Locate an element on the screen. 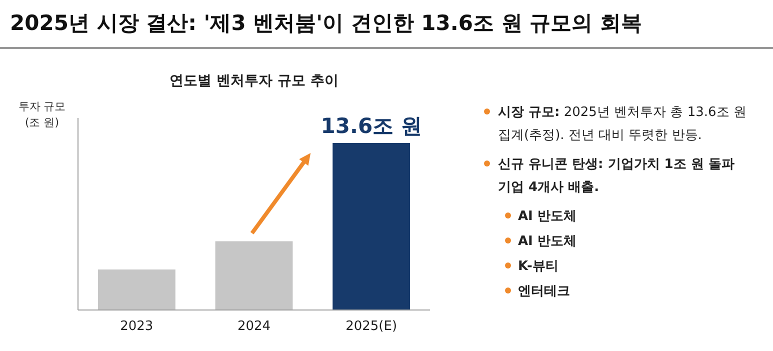 Image resolution: width=773 pixels, height=351 pixels. data-label: 13.6조 원 is located at coordinates (371, 126).